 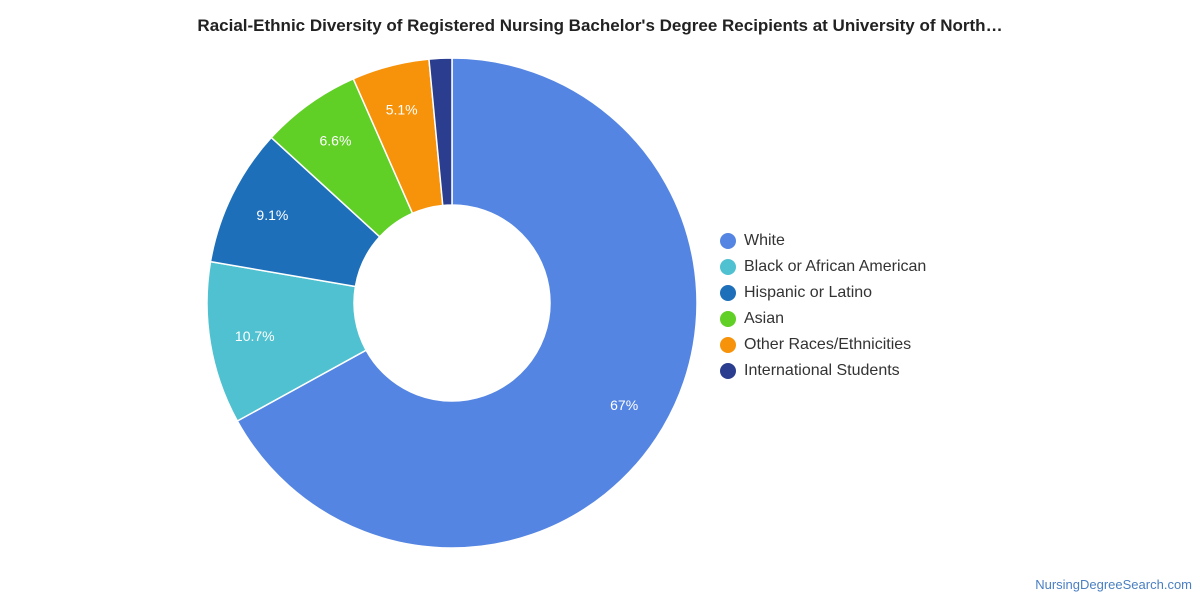 What do you see at coordinates (828, 344) in the screenshot?
I see `legend-label: Other Races/Ethnicities` at bounding box center [828, 344].